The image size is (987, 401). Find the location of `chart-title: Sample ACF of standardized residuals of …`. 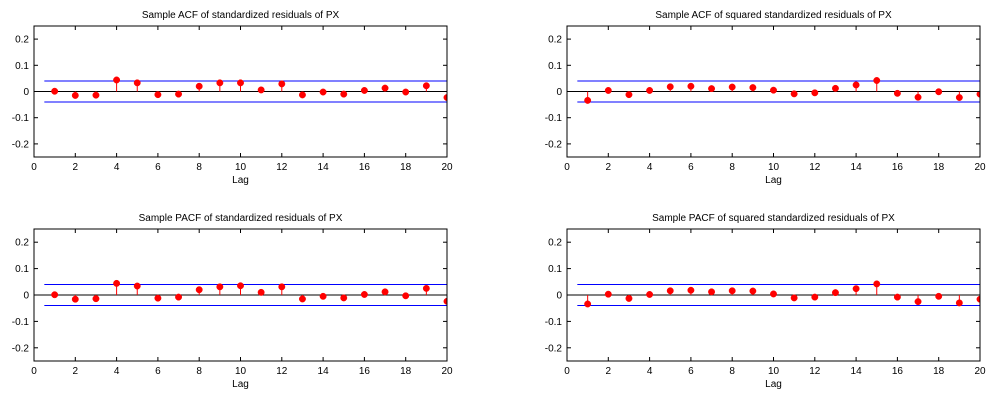

chart-title: Sample ACF of standardized residuals of … is located at coordinates (241, 15).